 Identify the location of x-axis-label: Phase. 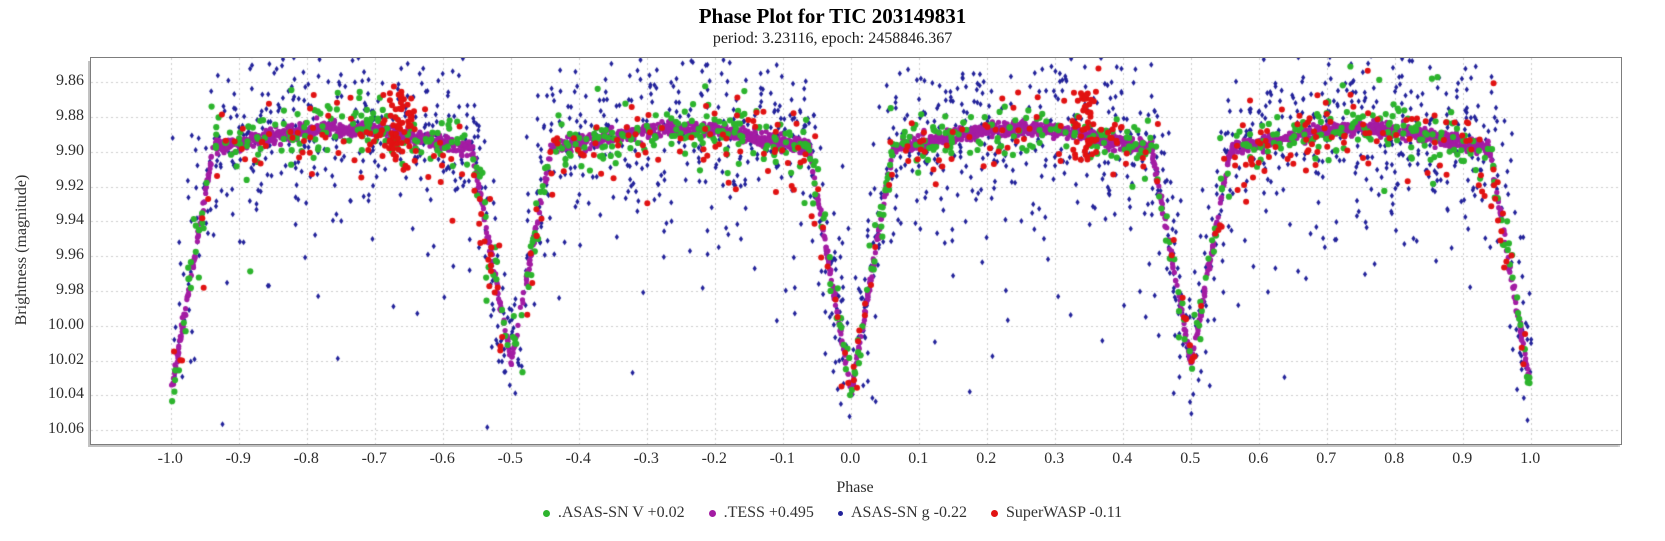
(855, 487).